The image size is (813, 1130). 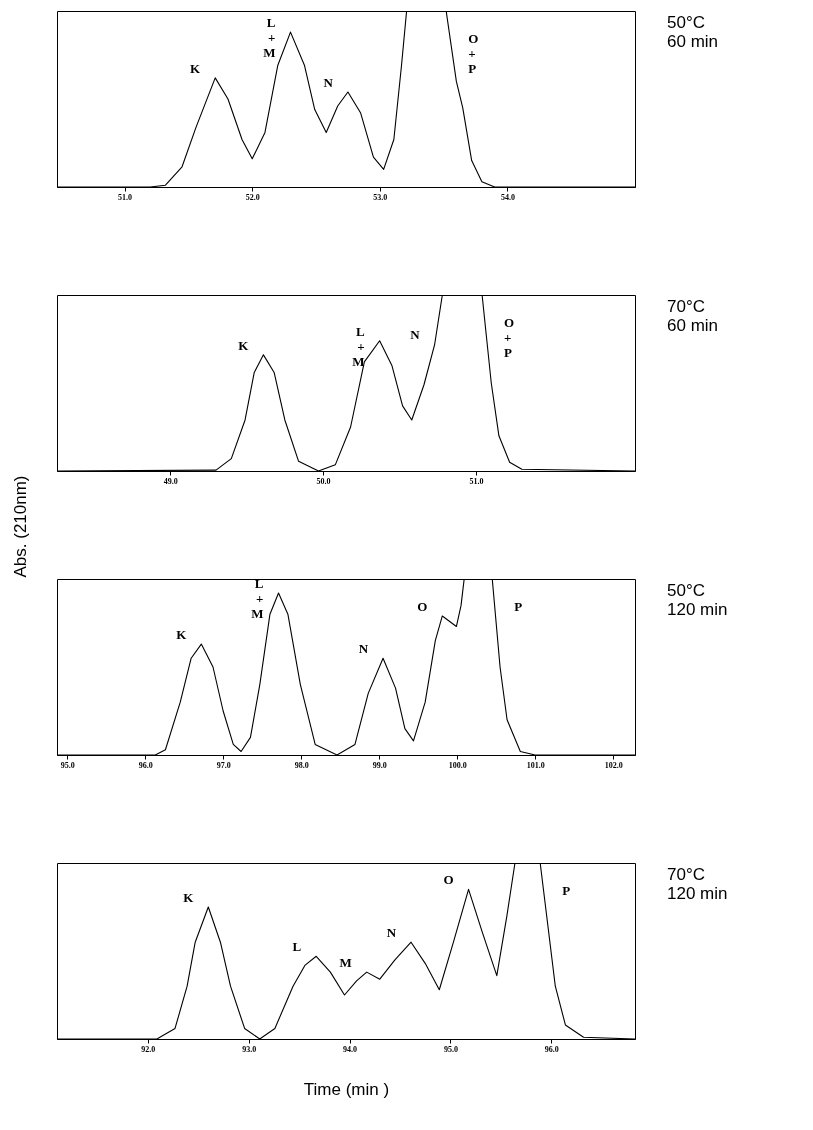 What do you see at coordinates (507, 197) in the screenshot?
I see `x-tick-label: 54.0` at bounding box center [507, 197].